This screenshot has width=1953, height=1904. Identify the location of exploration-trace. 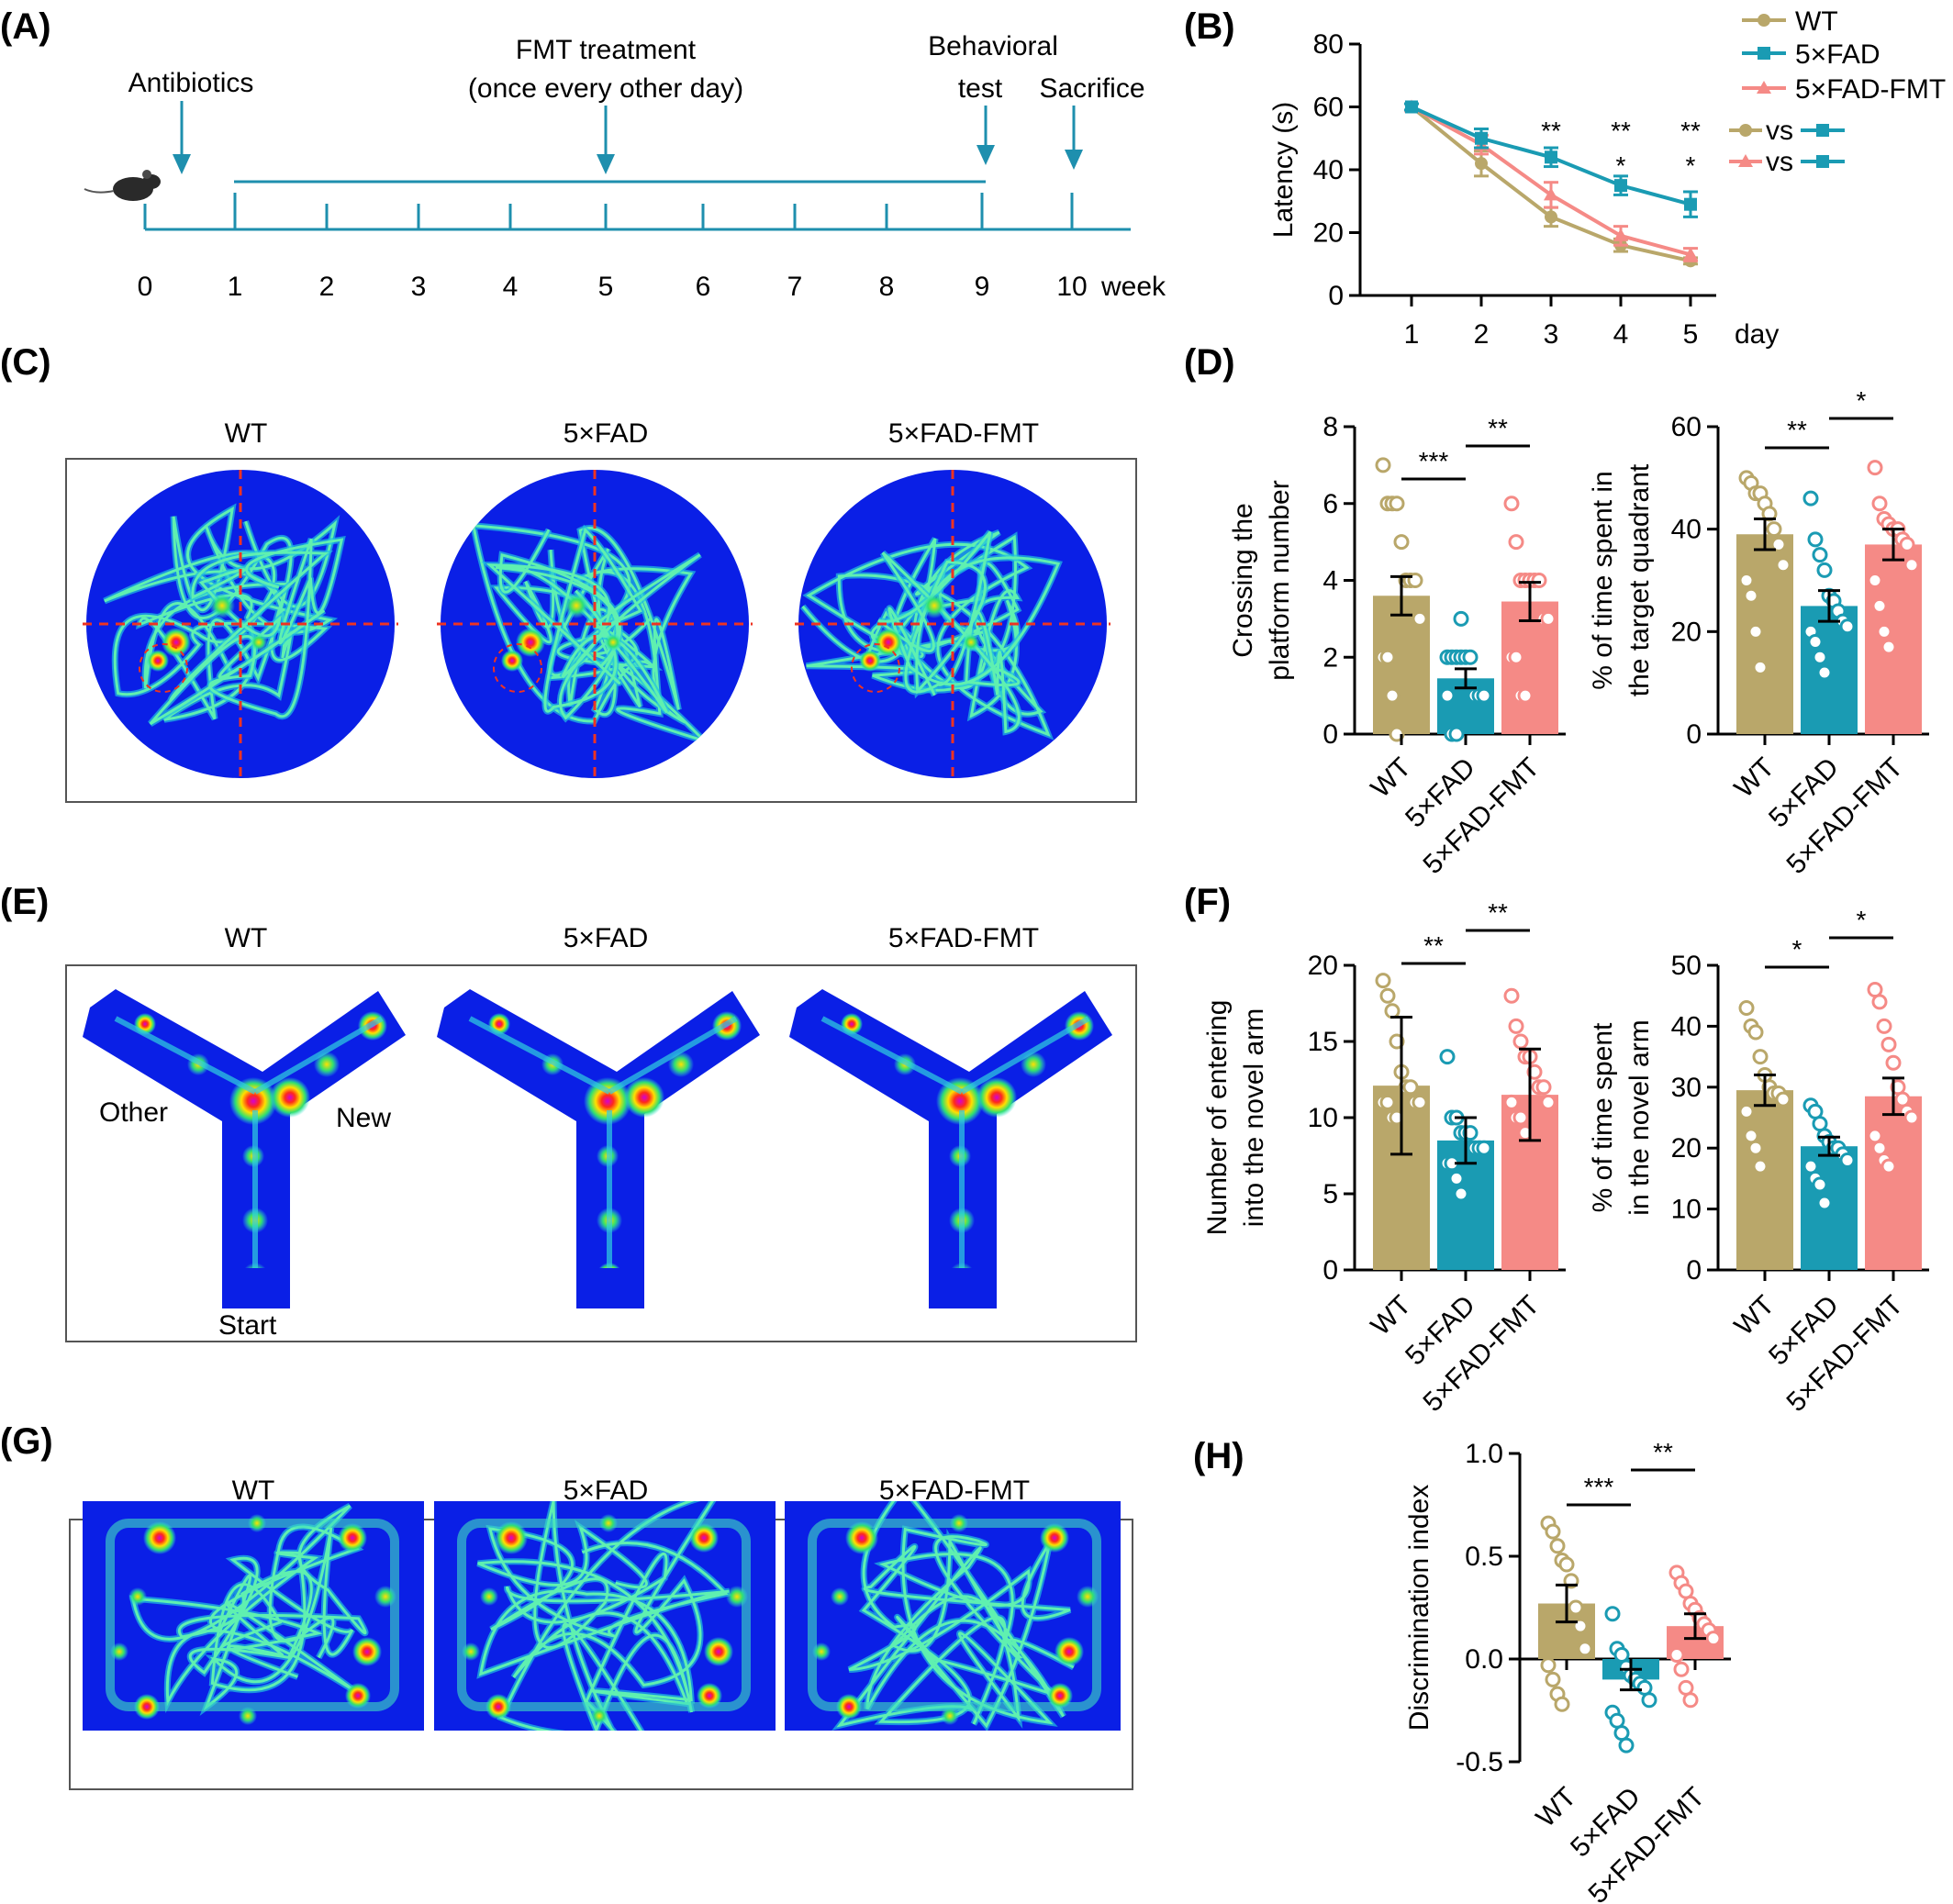
(186, 1055).